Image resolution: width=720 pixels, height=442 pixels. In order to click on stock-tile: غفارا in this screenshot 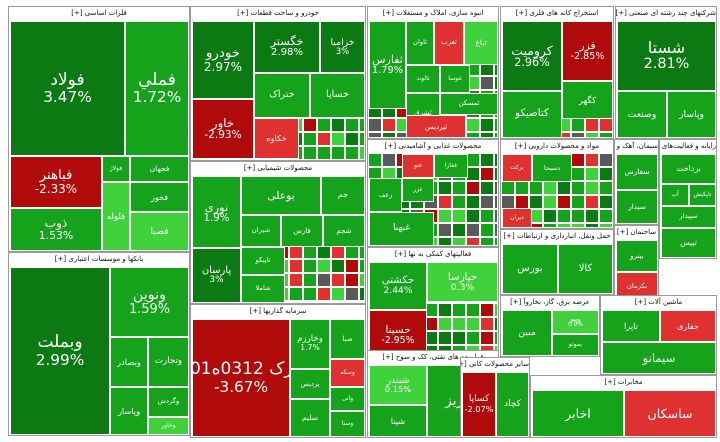, I will do `click(451, 166)`.